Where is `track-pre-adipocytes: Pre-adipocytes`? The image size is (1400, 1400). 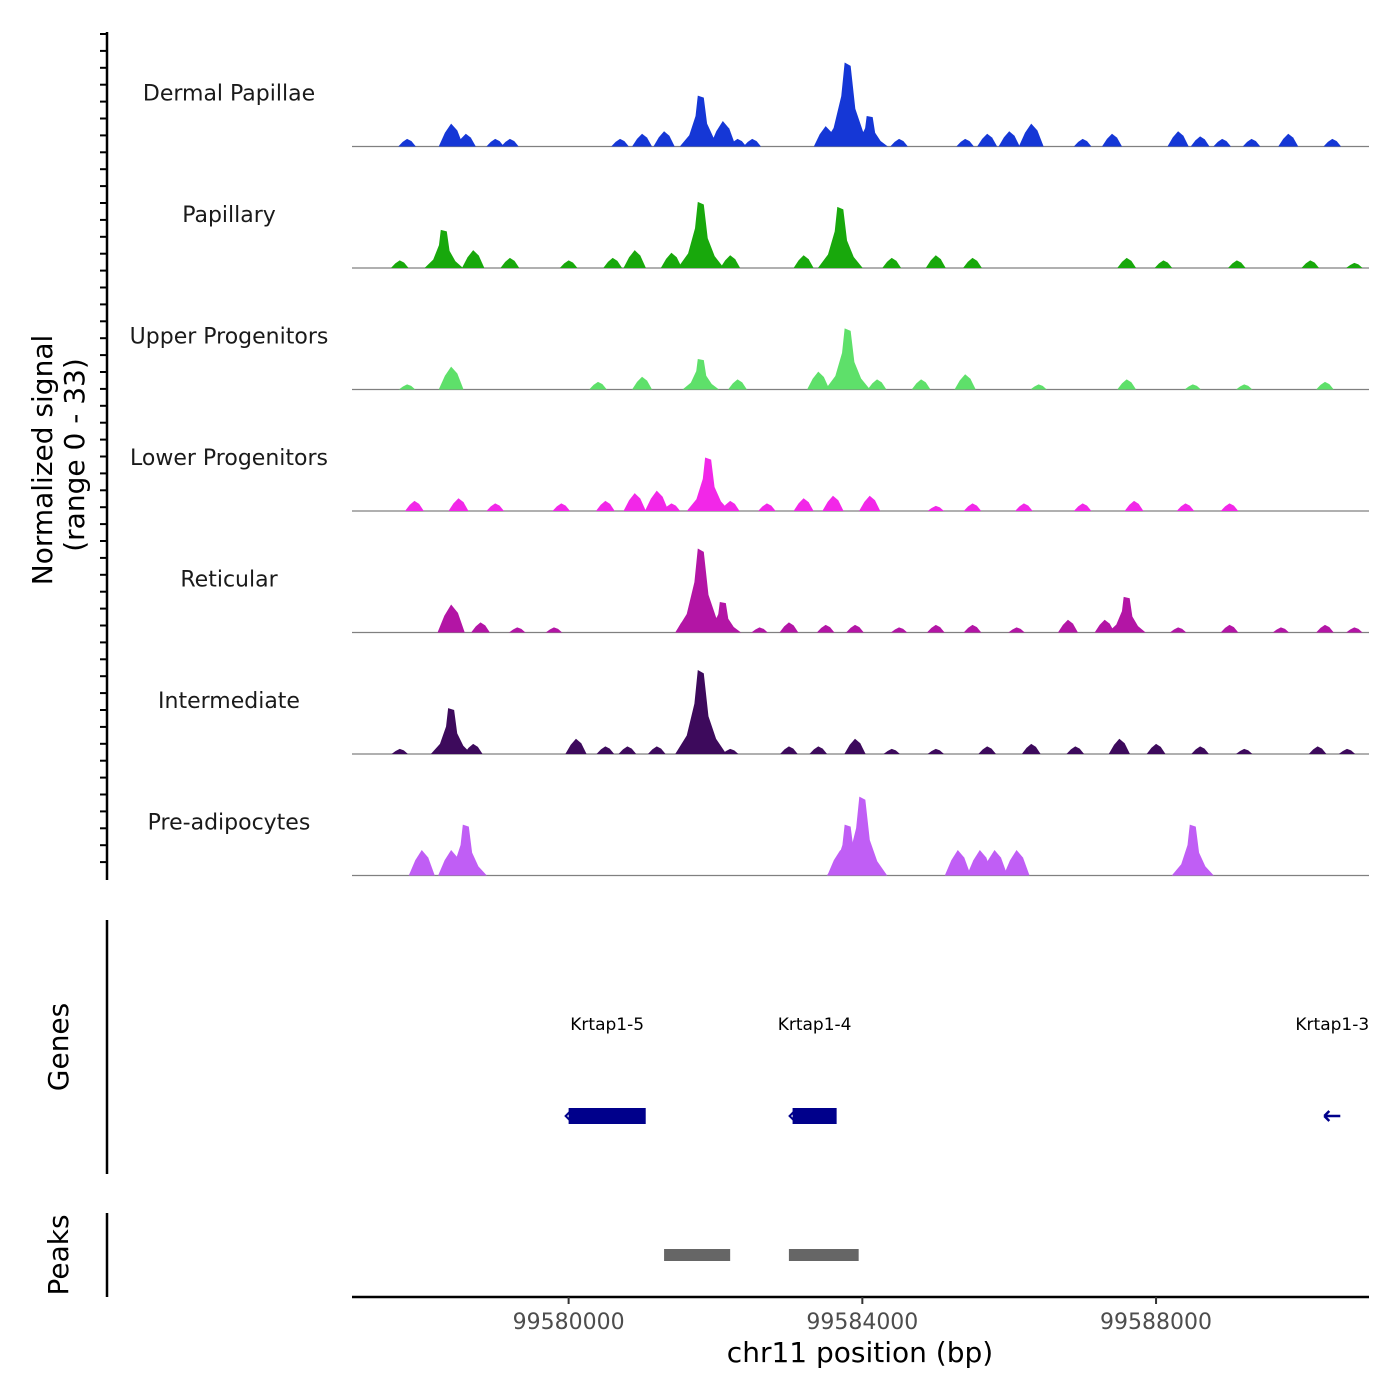
track-pre-adipocytes: Pre-adipocytes is located at coordinates (758, 836).